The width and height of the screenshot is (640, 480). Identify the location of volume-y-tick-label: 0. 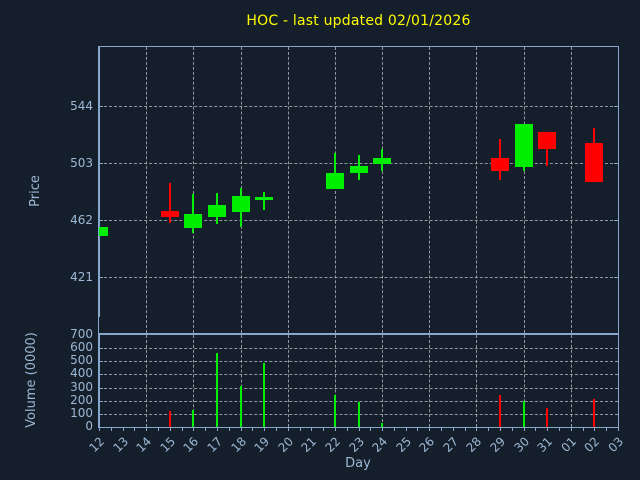
(89, 426).